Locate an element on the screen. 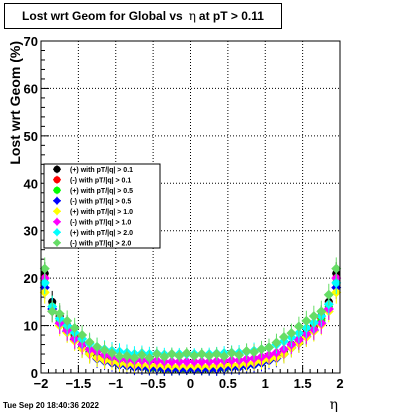  y-tick-label: 50 is located at coordinates (31, 136).